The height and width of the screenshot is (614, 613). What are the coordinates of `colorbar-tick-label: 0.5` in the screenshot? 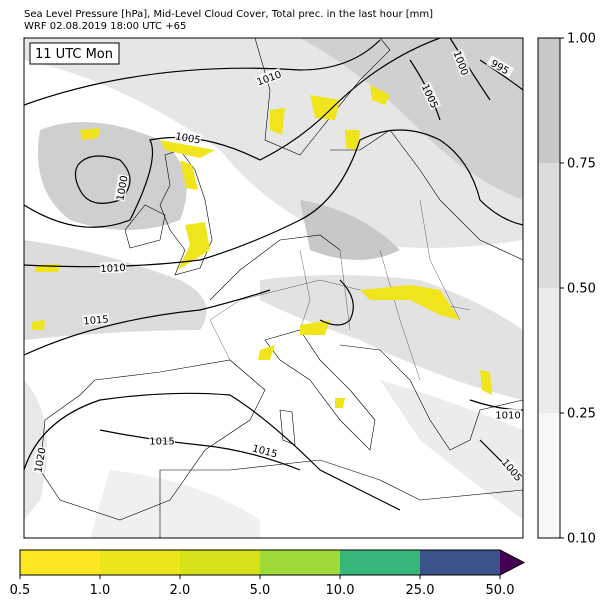 It's located at (20, 590).